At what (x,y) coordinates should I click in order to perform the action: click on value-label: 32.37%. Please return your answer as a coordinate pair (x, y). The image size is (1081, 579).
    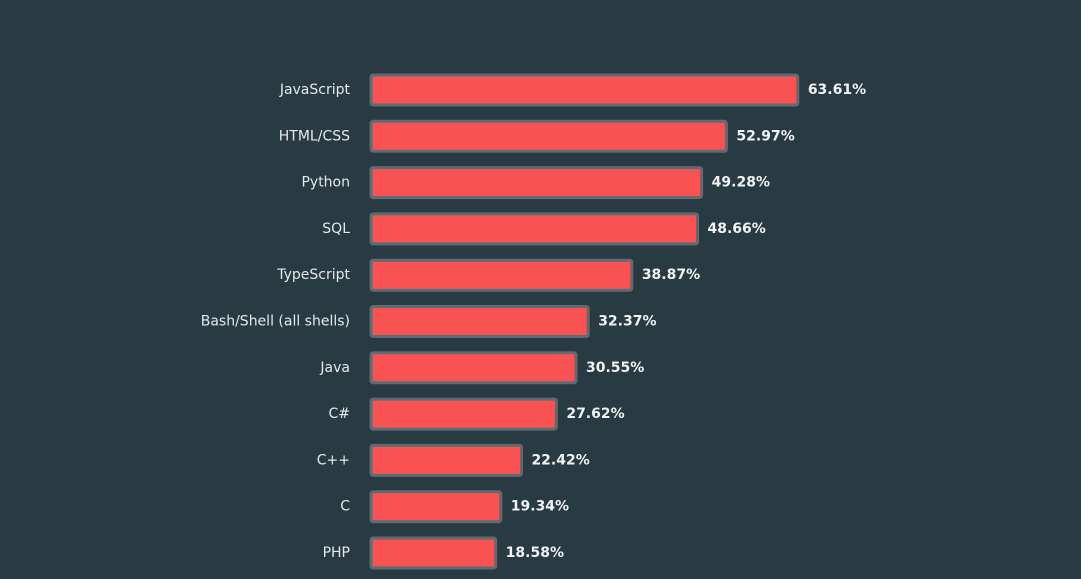
    Looking at the image, I should click on (627, 322).